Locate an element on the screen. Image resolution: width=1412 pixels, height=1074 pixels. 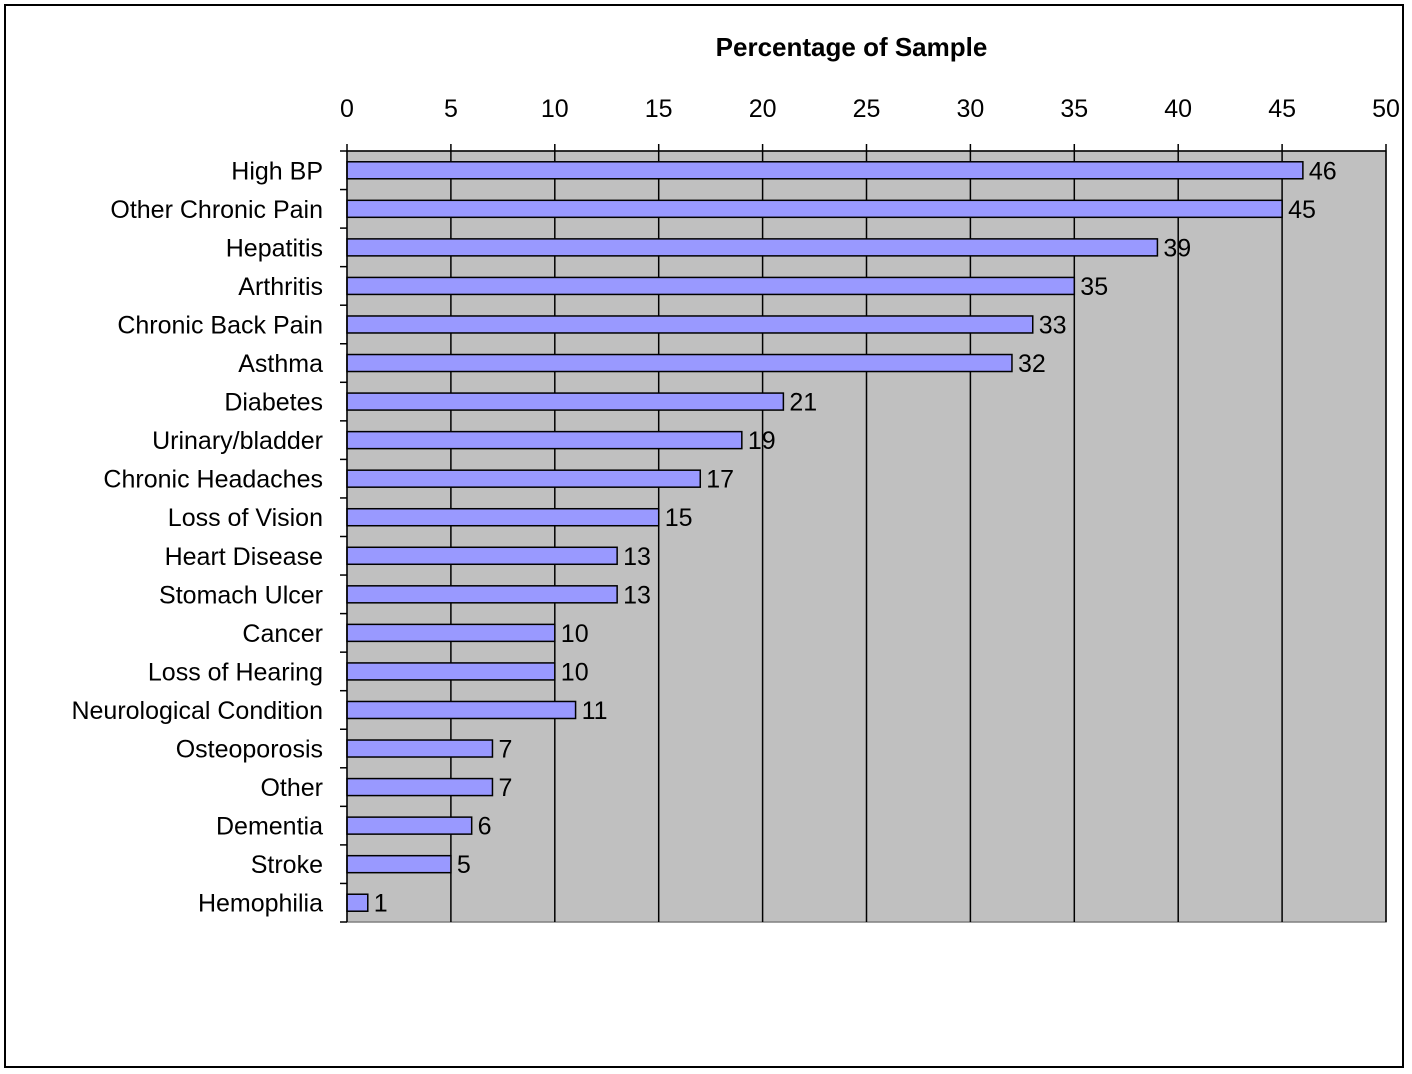
x-tick-label: 15 is located at coordinates (659, 109).